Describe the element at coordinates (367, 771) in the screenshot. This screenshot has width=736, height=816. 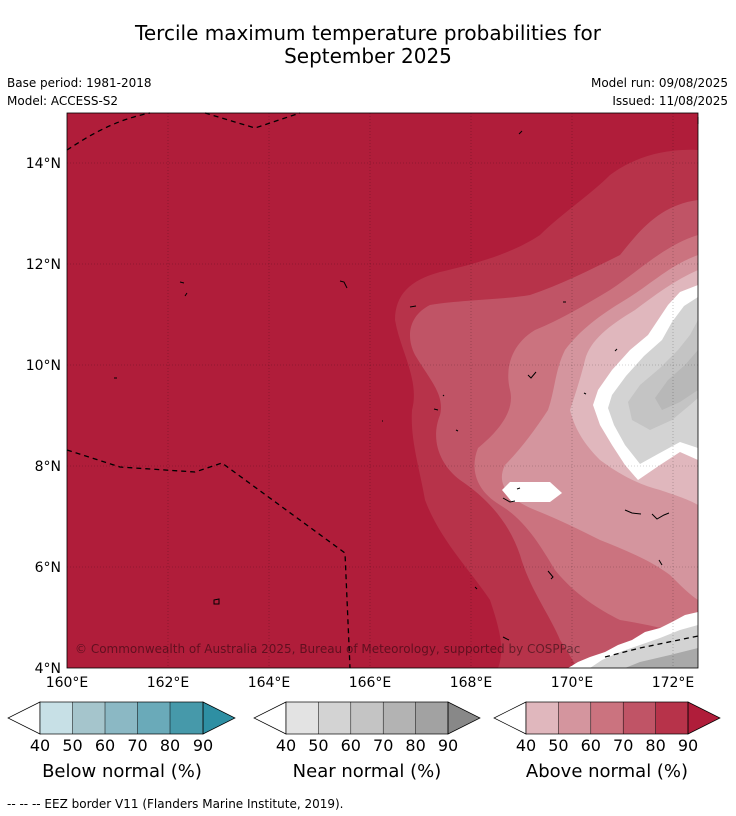
I see `colorbar-near-label: Near normal (%)` at that location.